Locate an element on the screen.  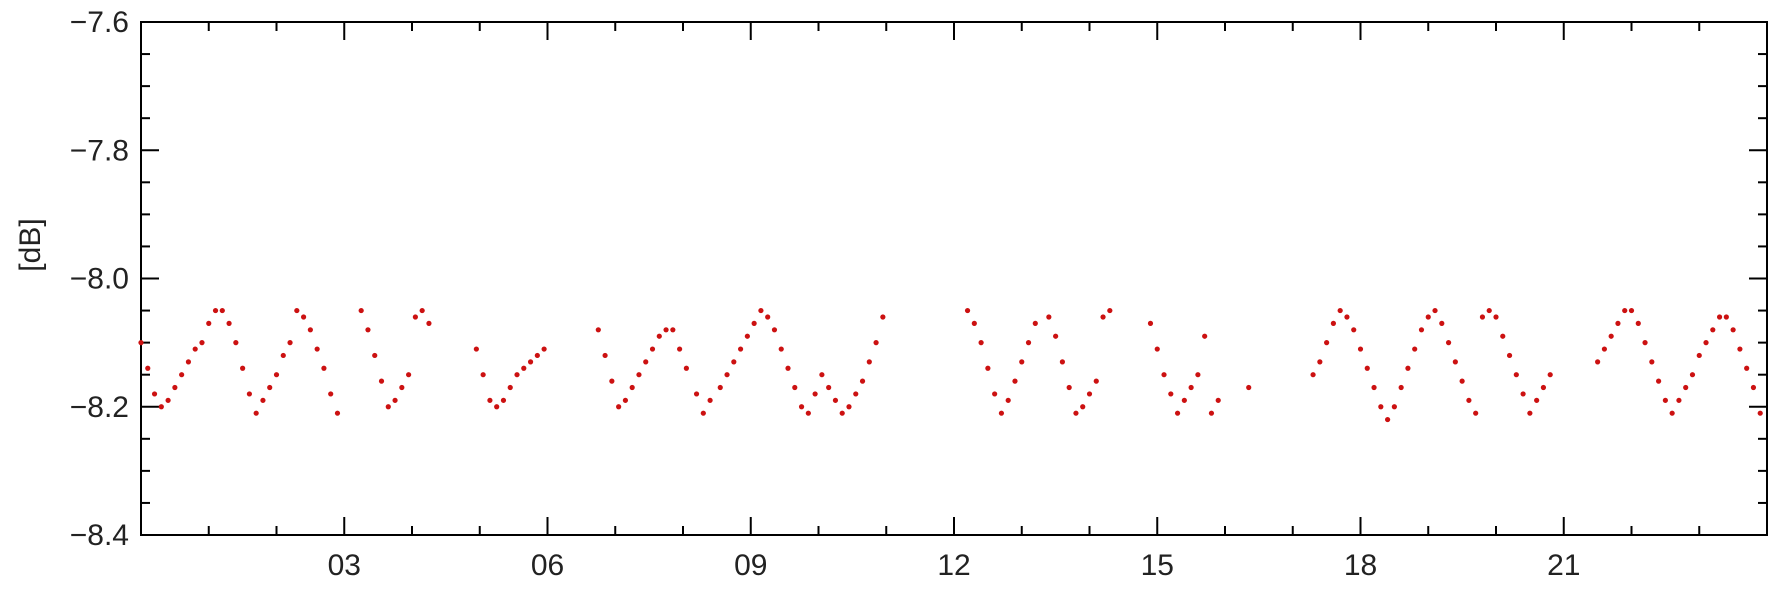
y-tick-label: −7.8 is located at coordinates (99, 150).